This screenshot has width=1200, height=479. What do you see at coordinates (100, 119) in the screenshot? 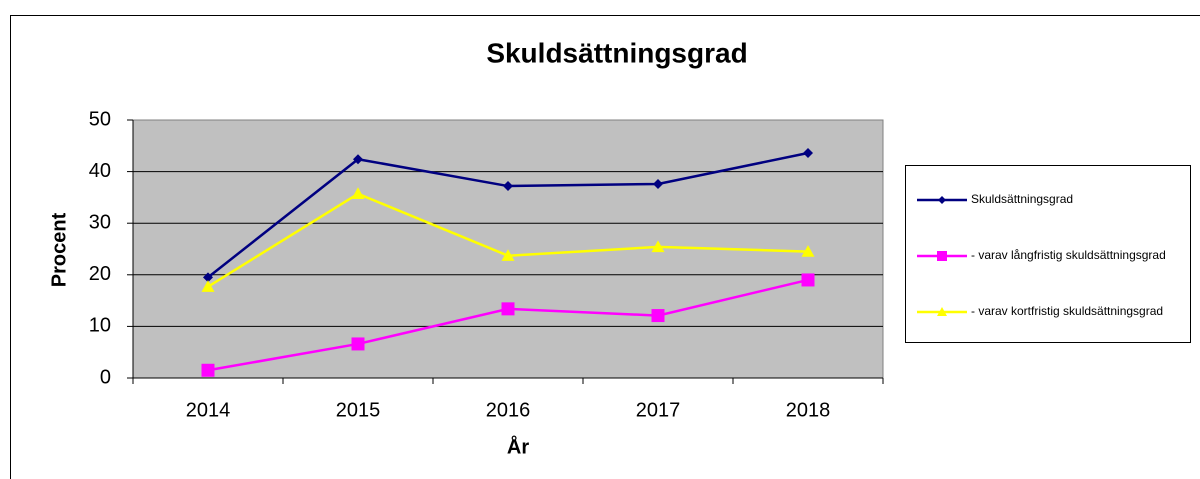
I see `y-tick-label: 50` at bounding box center [100, 119].